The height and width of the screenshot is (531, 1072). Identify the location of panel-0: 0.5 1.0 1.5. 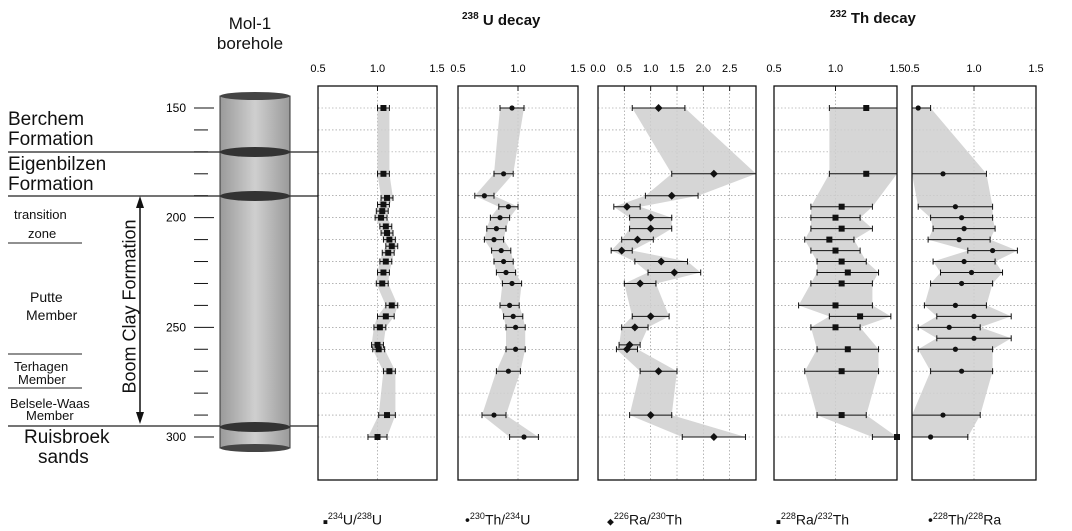
(377, 272).